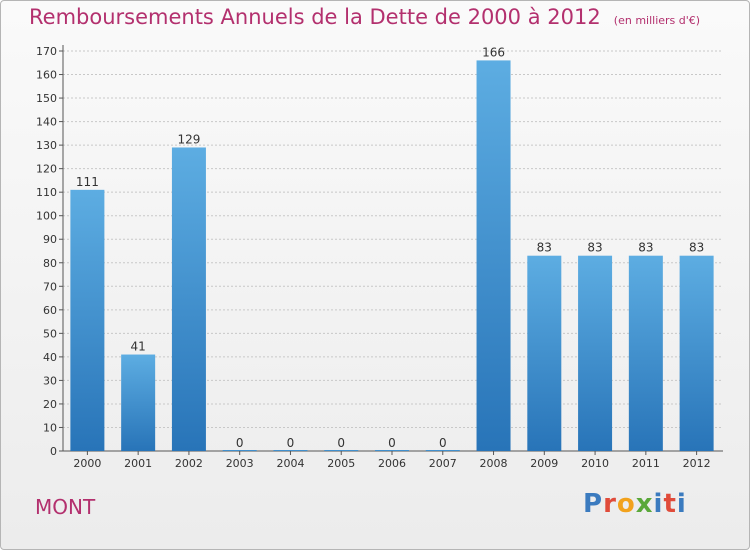 Image resolution: width=750 pixels, height=550 pixels. What do you see at coordinates (50, 286) in the screenshot?
I see `y-tick-label: 70` at bounding box center [50, 286].